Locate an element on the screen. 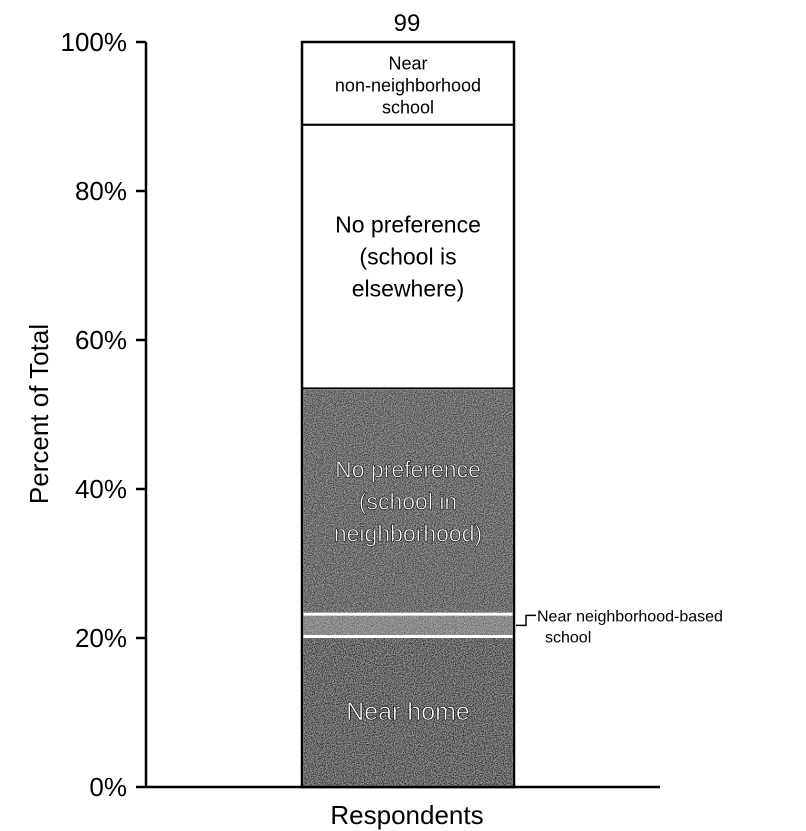 This screenshot has height=831, width=806. y-tick-label: 40% is located at coordinates (101, 489).